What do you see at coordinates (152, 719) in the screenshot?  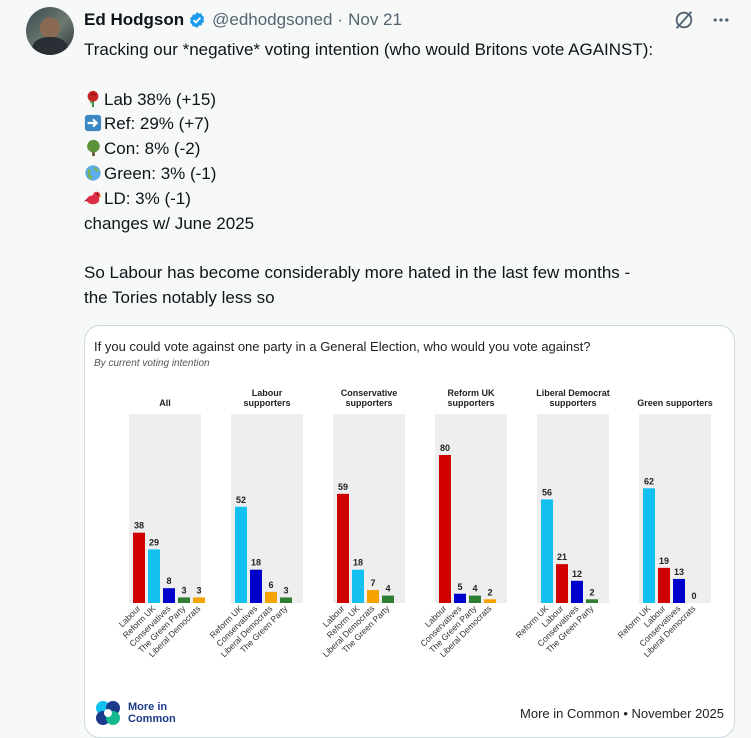 I see `logo-line2: Common` at bounding box center [152, 719].